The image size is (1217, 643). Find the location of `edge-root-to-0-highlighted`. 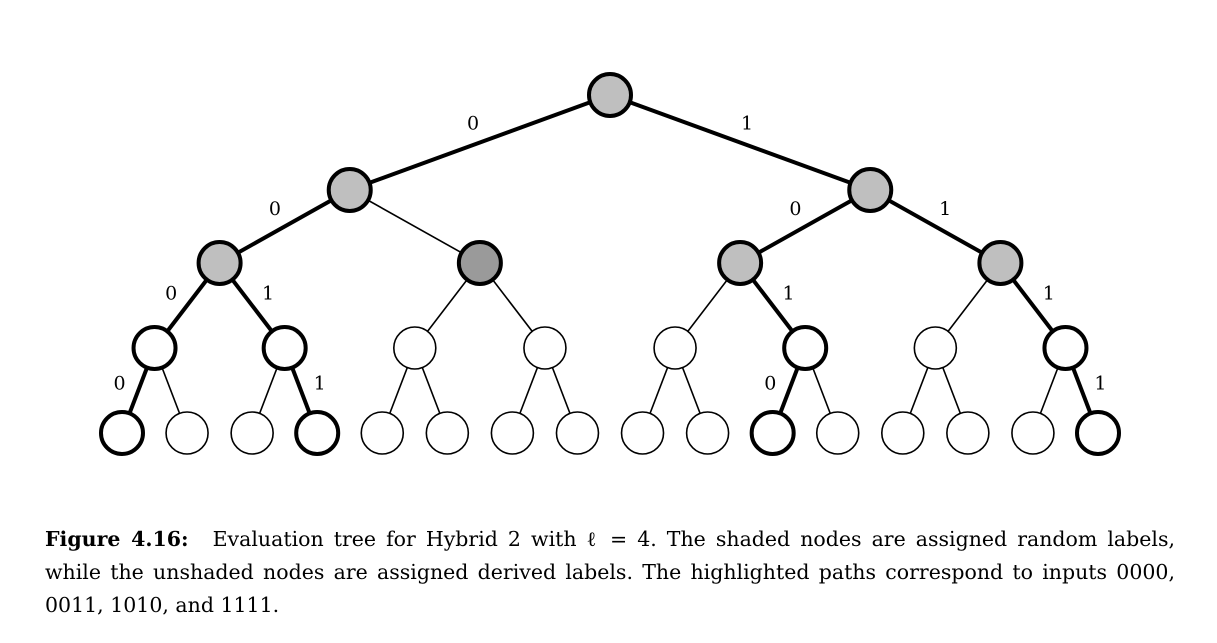

edge-root-to-0-highlighted is located at coordinates (480, 142).